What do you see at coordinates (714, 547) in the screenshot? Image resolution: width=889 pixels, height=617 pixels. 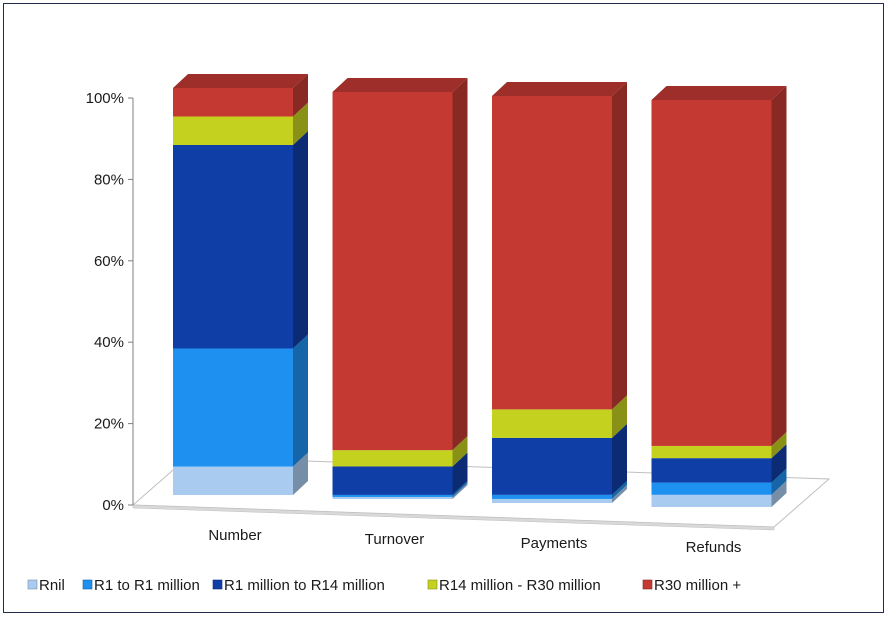 I see `category-label: Refunds` at bounding box center [714, 547].